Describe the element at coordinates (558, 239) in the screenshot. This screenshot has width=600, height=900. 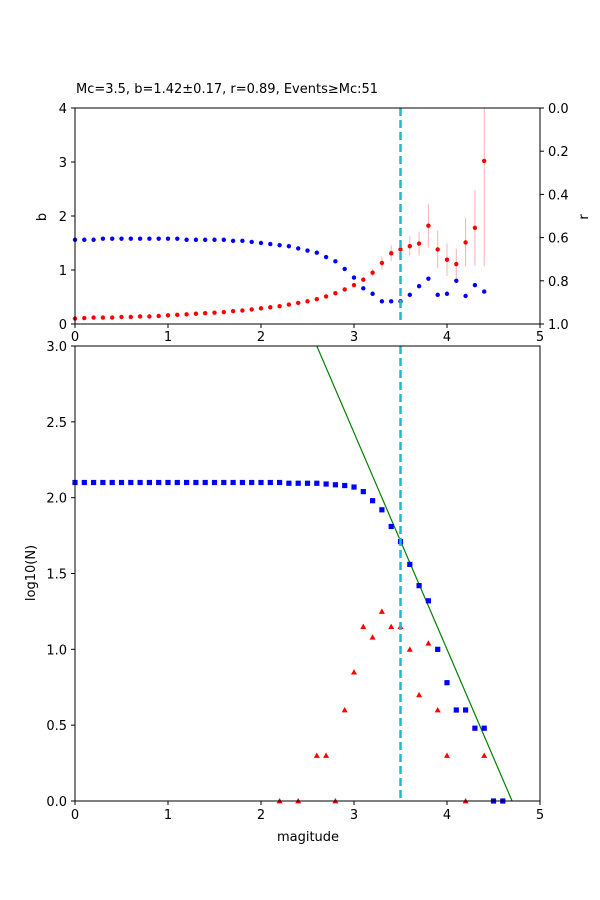
I see `y2-tick-label: 0.6` at that location.